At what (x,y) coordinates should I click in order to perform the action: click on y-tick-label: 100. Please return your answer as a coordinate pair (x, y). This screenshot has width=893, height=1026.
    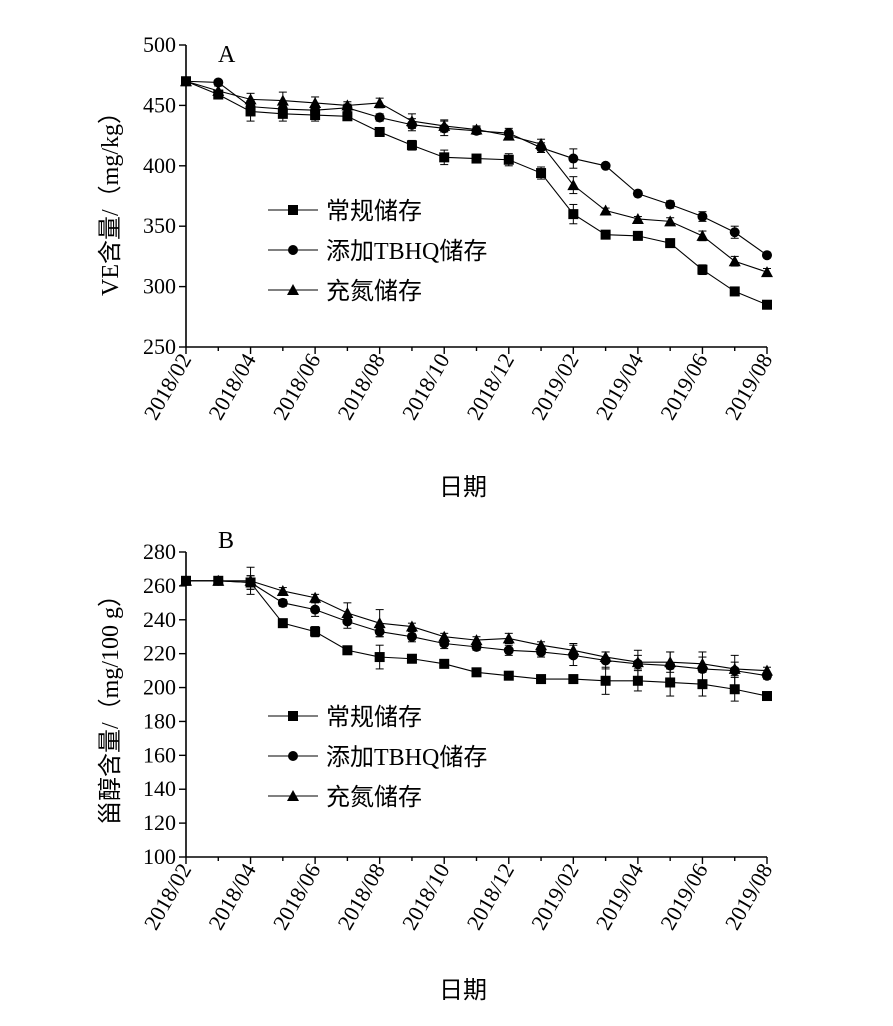
    Looking at the image, I should click on (159, 856).